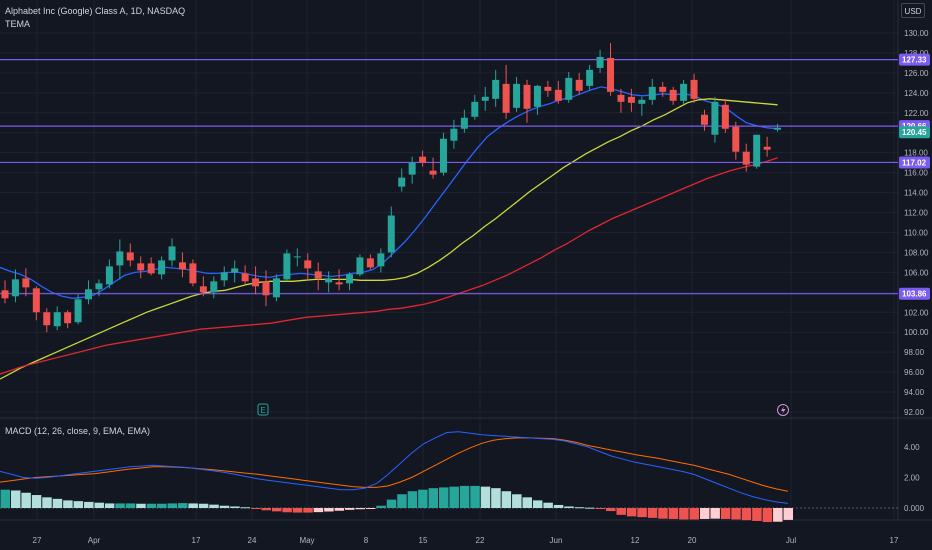  I want to click on macd-label: MACD (12, 26, close, 9, EMA, EMA), so click(78, 431).